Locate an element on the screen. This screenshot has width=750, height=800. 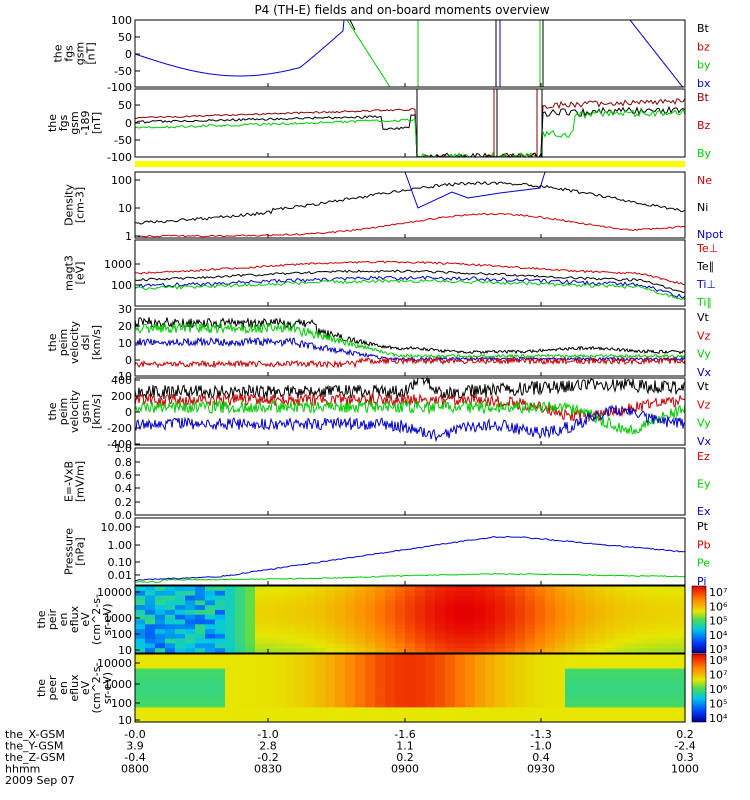
ytick-label: 1.0 is located at coordinates (124, 448).